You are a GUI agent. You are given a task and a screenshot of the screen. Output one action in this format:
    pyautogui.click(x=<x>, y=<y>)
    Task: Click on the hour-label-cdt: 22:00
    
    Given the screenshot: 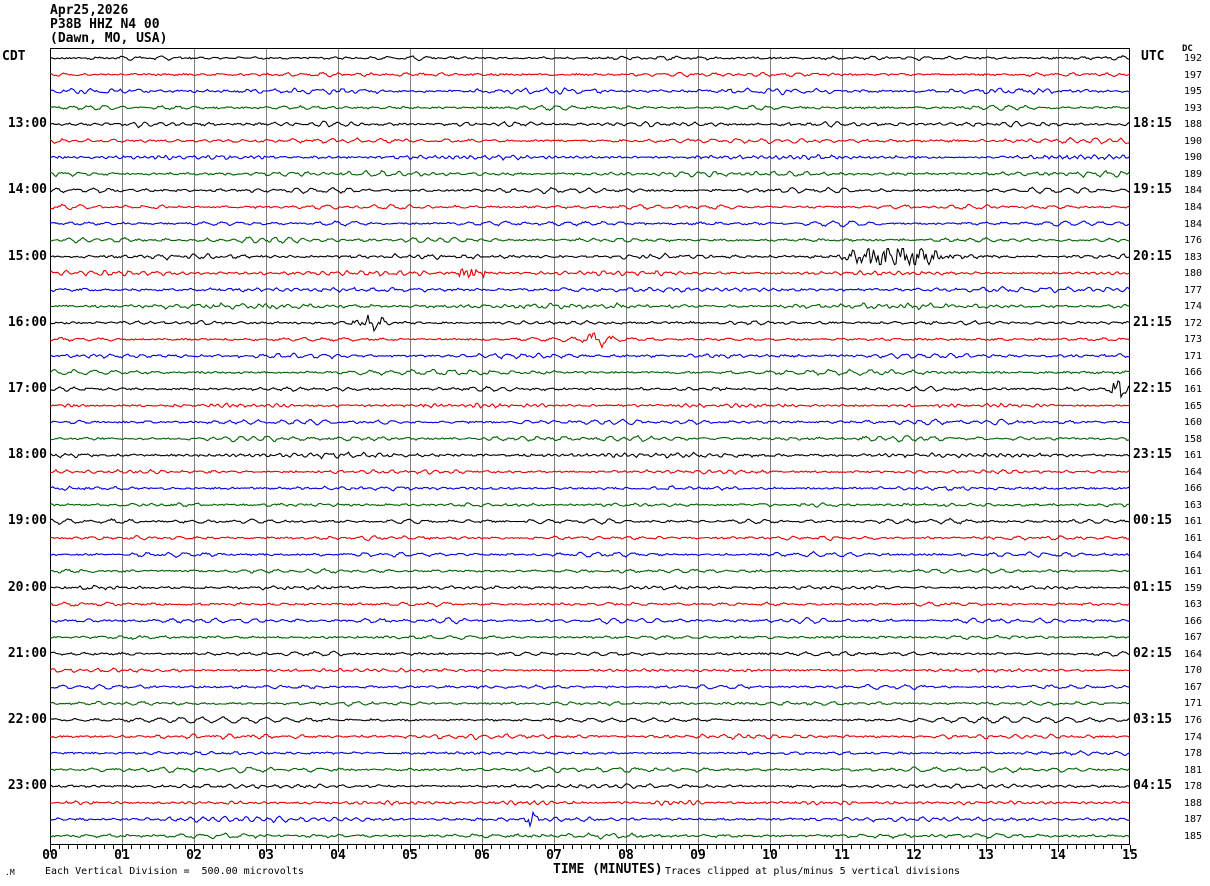 What is the action you would take?
    pyautogui.click(x=27, y=719)
    